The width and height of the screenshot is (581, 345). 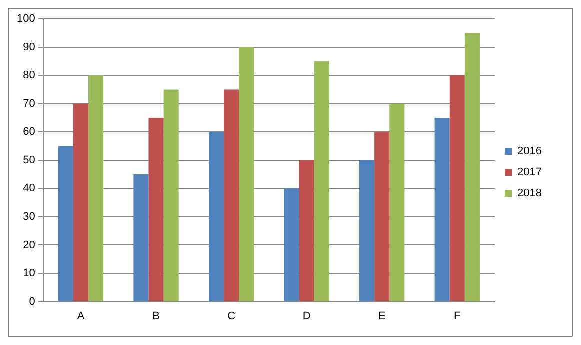 What do you see at coordinates (29, 216) in the screenshot?
I see `y-tick-label: 30` at bounding box center [29, 216].